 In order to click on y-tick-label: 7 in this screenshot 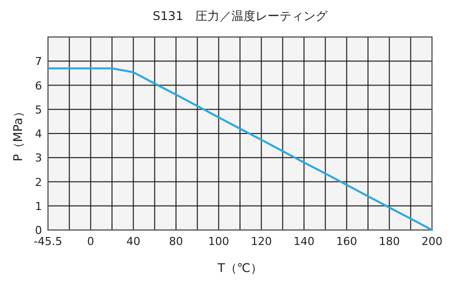, I will do `click(38, 61)`.